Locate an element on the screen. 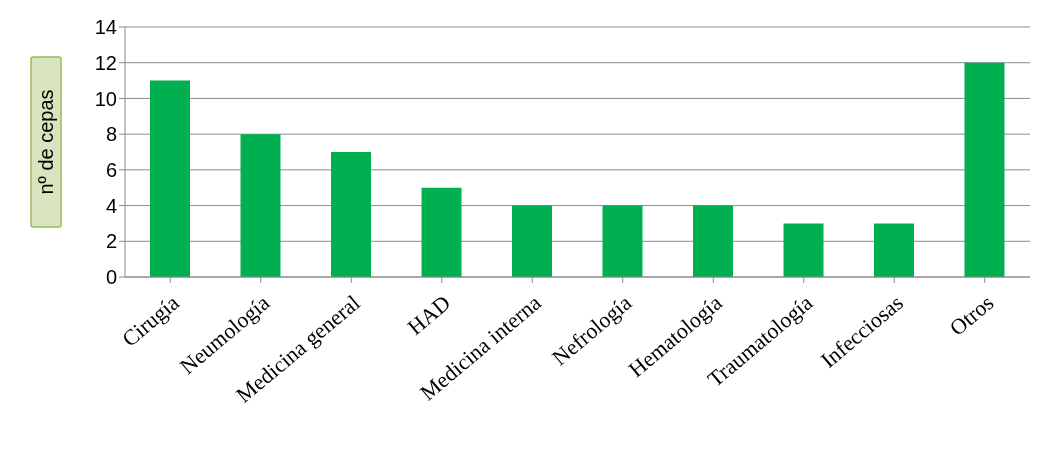 This screenshot has width=1038, height=455. y-tick-label: 0 is located at coordinates (111, 277).